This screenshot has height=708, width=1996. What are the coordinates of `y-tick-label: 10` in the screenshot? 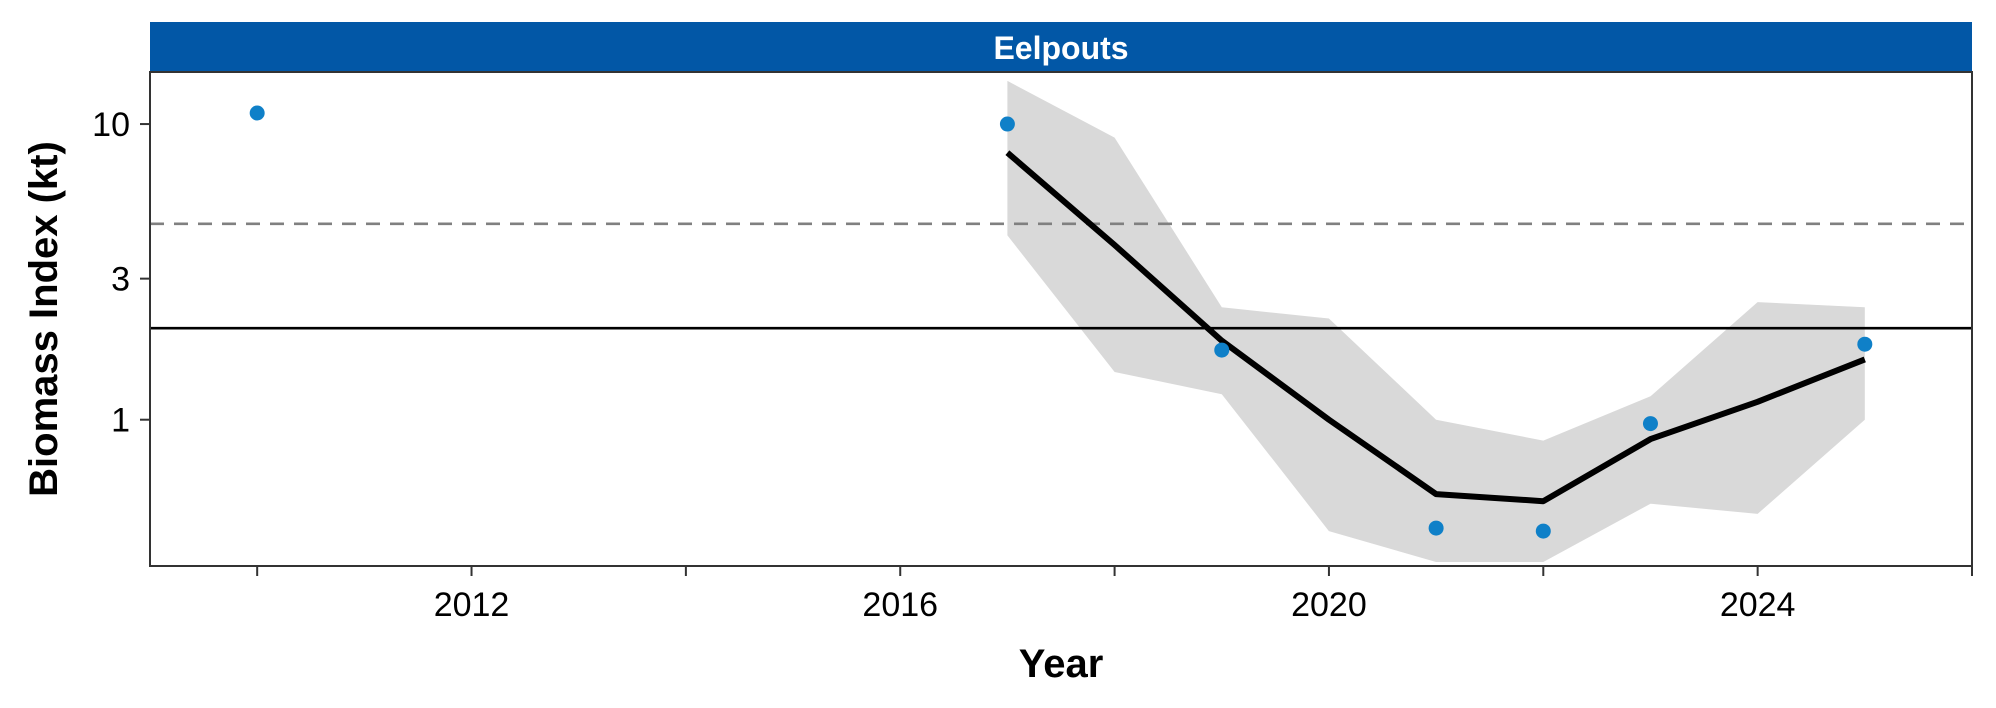 It's located at (111, 125).